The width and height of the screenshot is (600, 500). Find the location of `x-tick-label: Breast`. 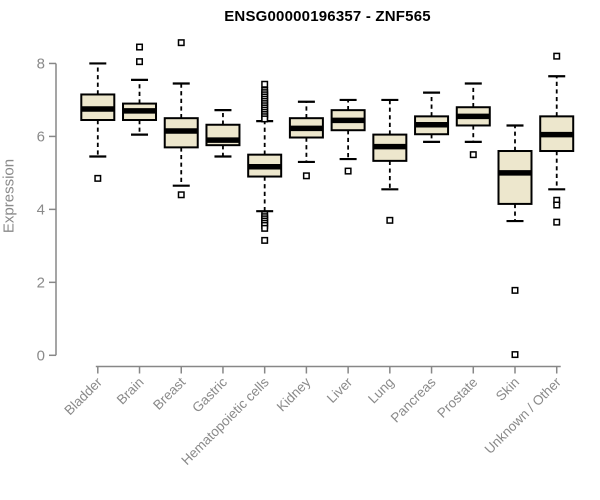

x-tick-label: Breast is located at coordinates (169, 393).